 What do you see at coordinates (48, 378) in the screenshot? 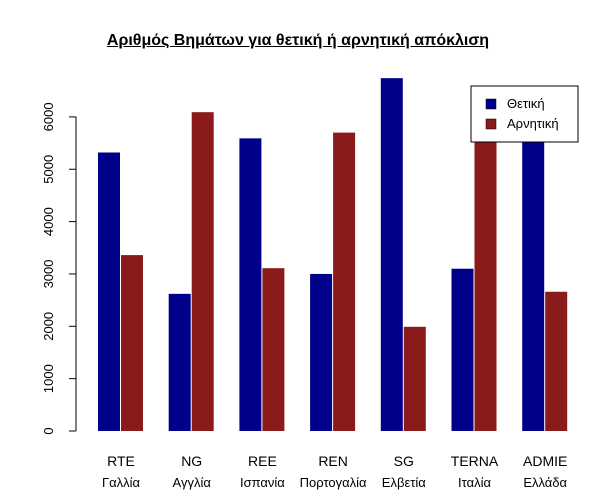
I see `y-tick-label: 1000` at bounding box center [48, 378].